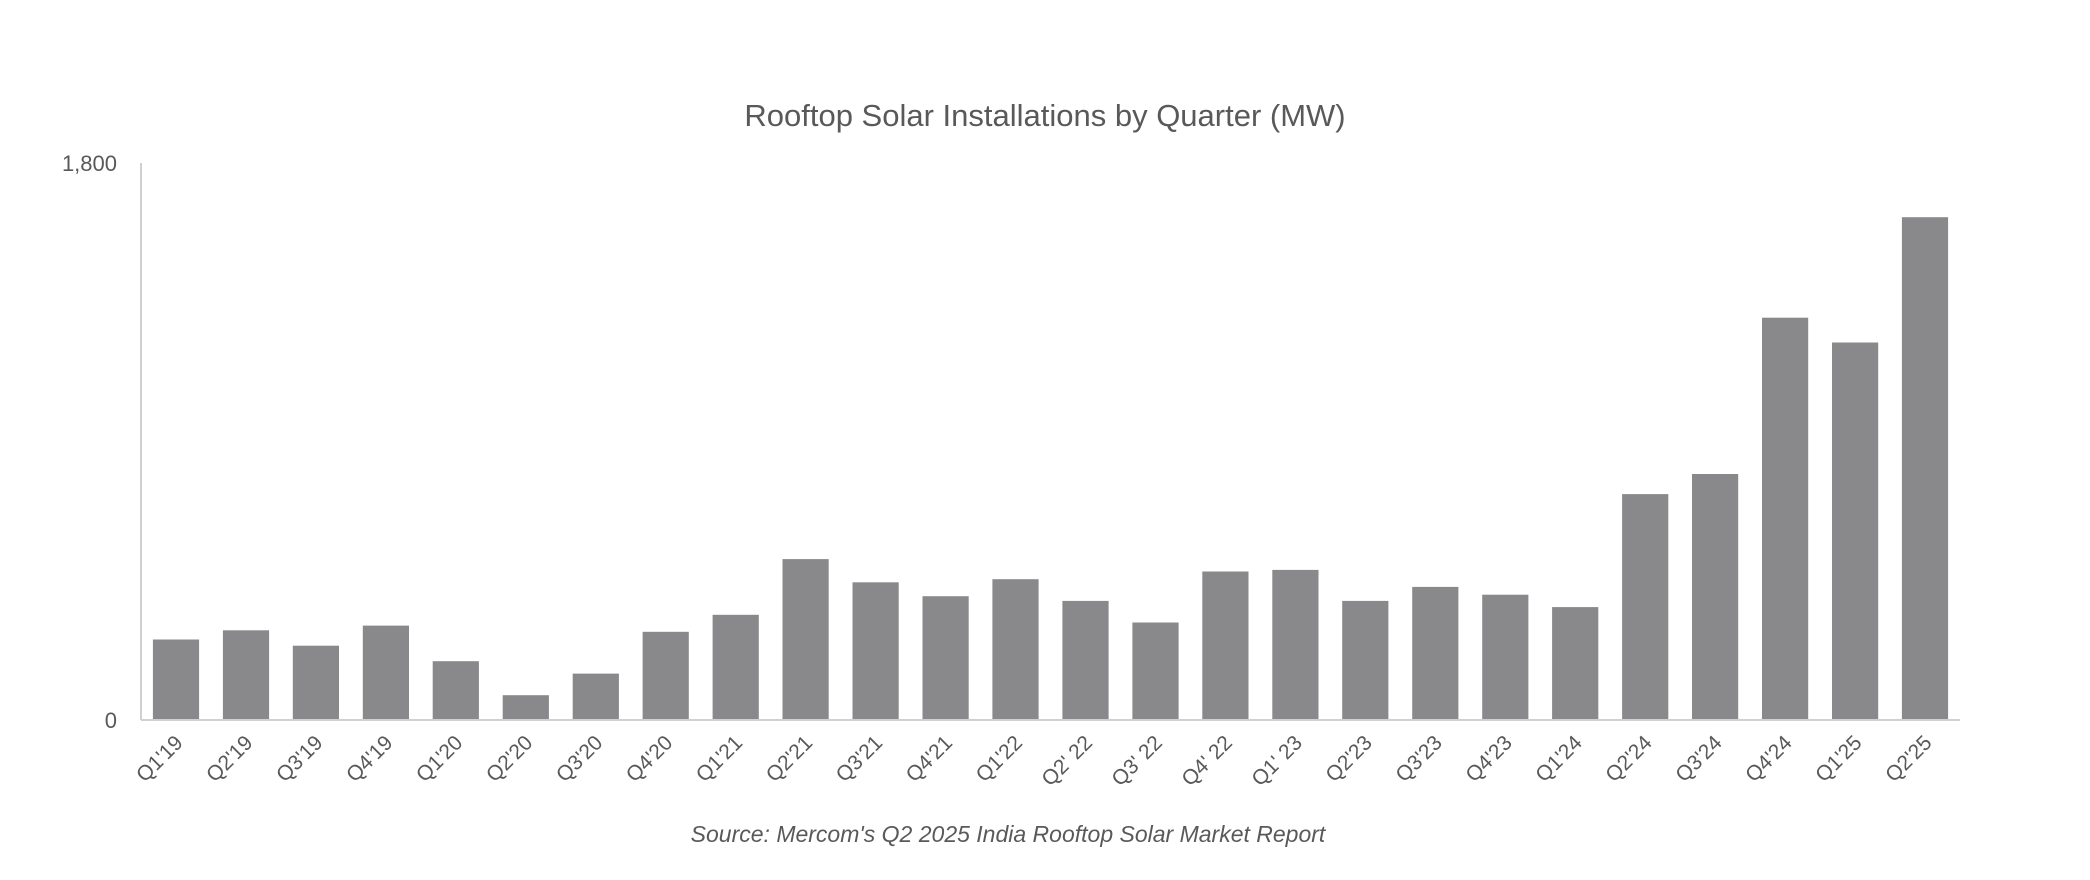  Describe the element at coordinates (299, 758) in the screenshot. I see `x-tick-label: Q3'19` at that location.